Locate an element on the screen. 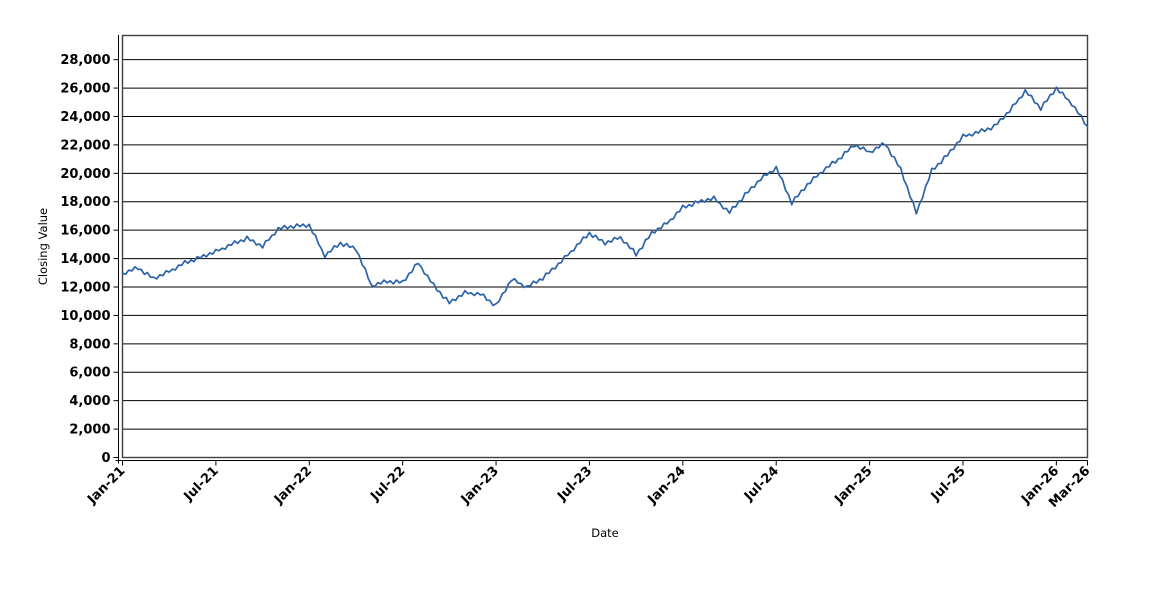 The image size is (1150, 600). x-tick-label: Jul-23 is located at coordinates (574, 484).